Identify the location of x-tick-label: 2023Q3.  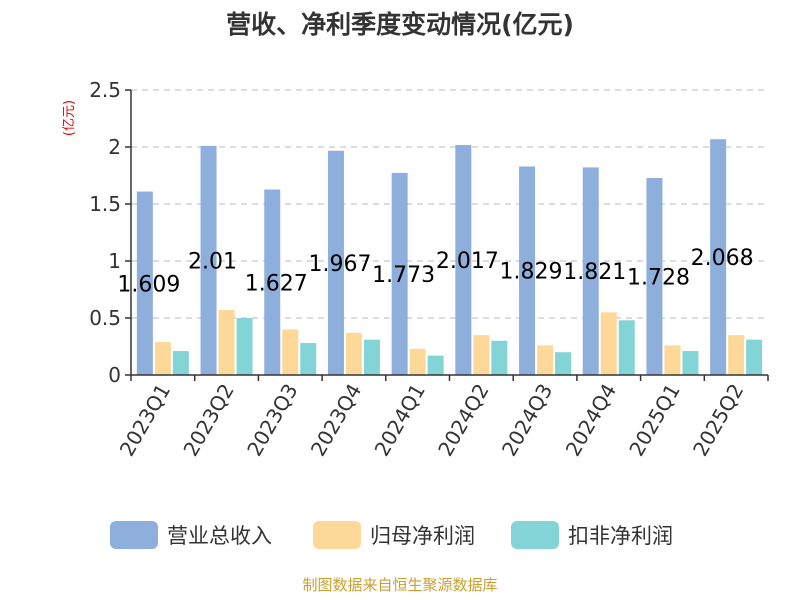
(272, 420).